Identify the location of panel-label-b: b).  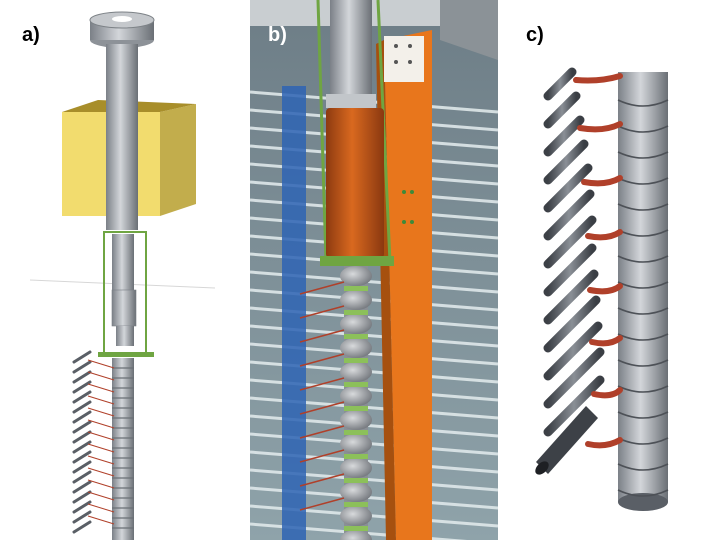
(277, 35).